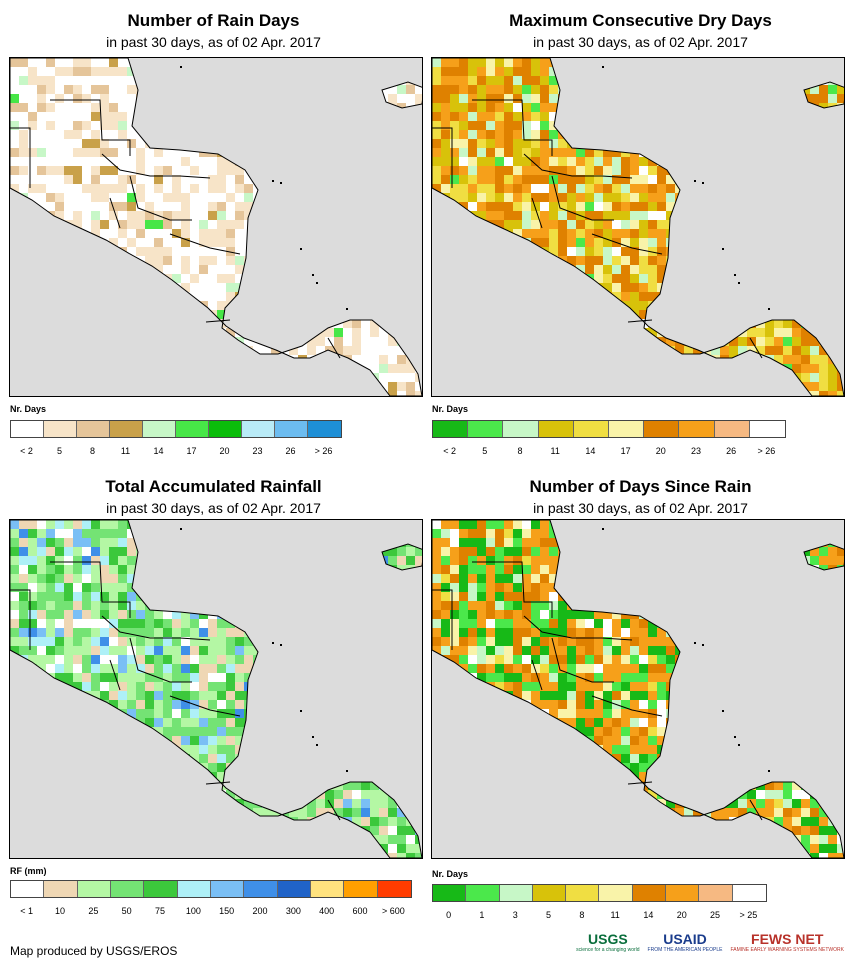  What do you see at coordinates (449, 915) in the screenshot?
I see `legend-tick: 0` at bounding box center [449, 915].